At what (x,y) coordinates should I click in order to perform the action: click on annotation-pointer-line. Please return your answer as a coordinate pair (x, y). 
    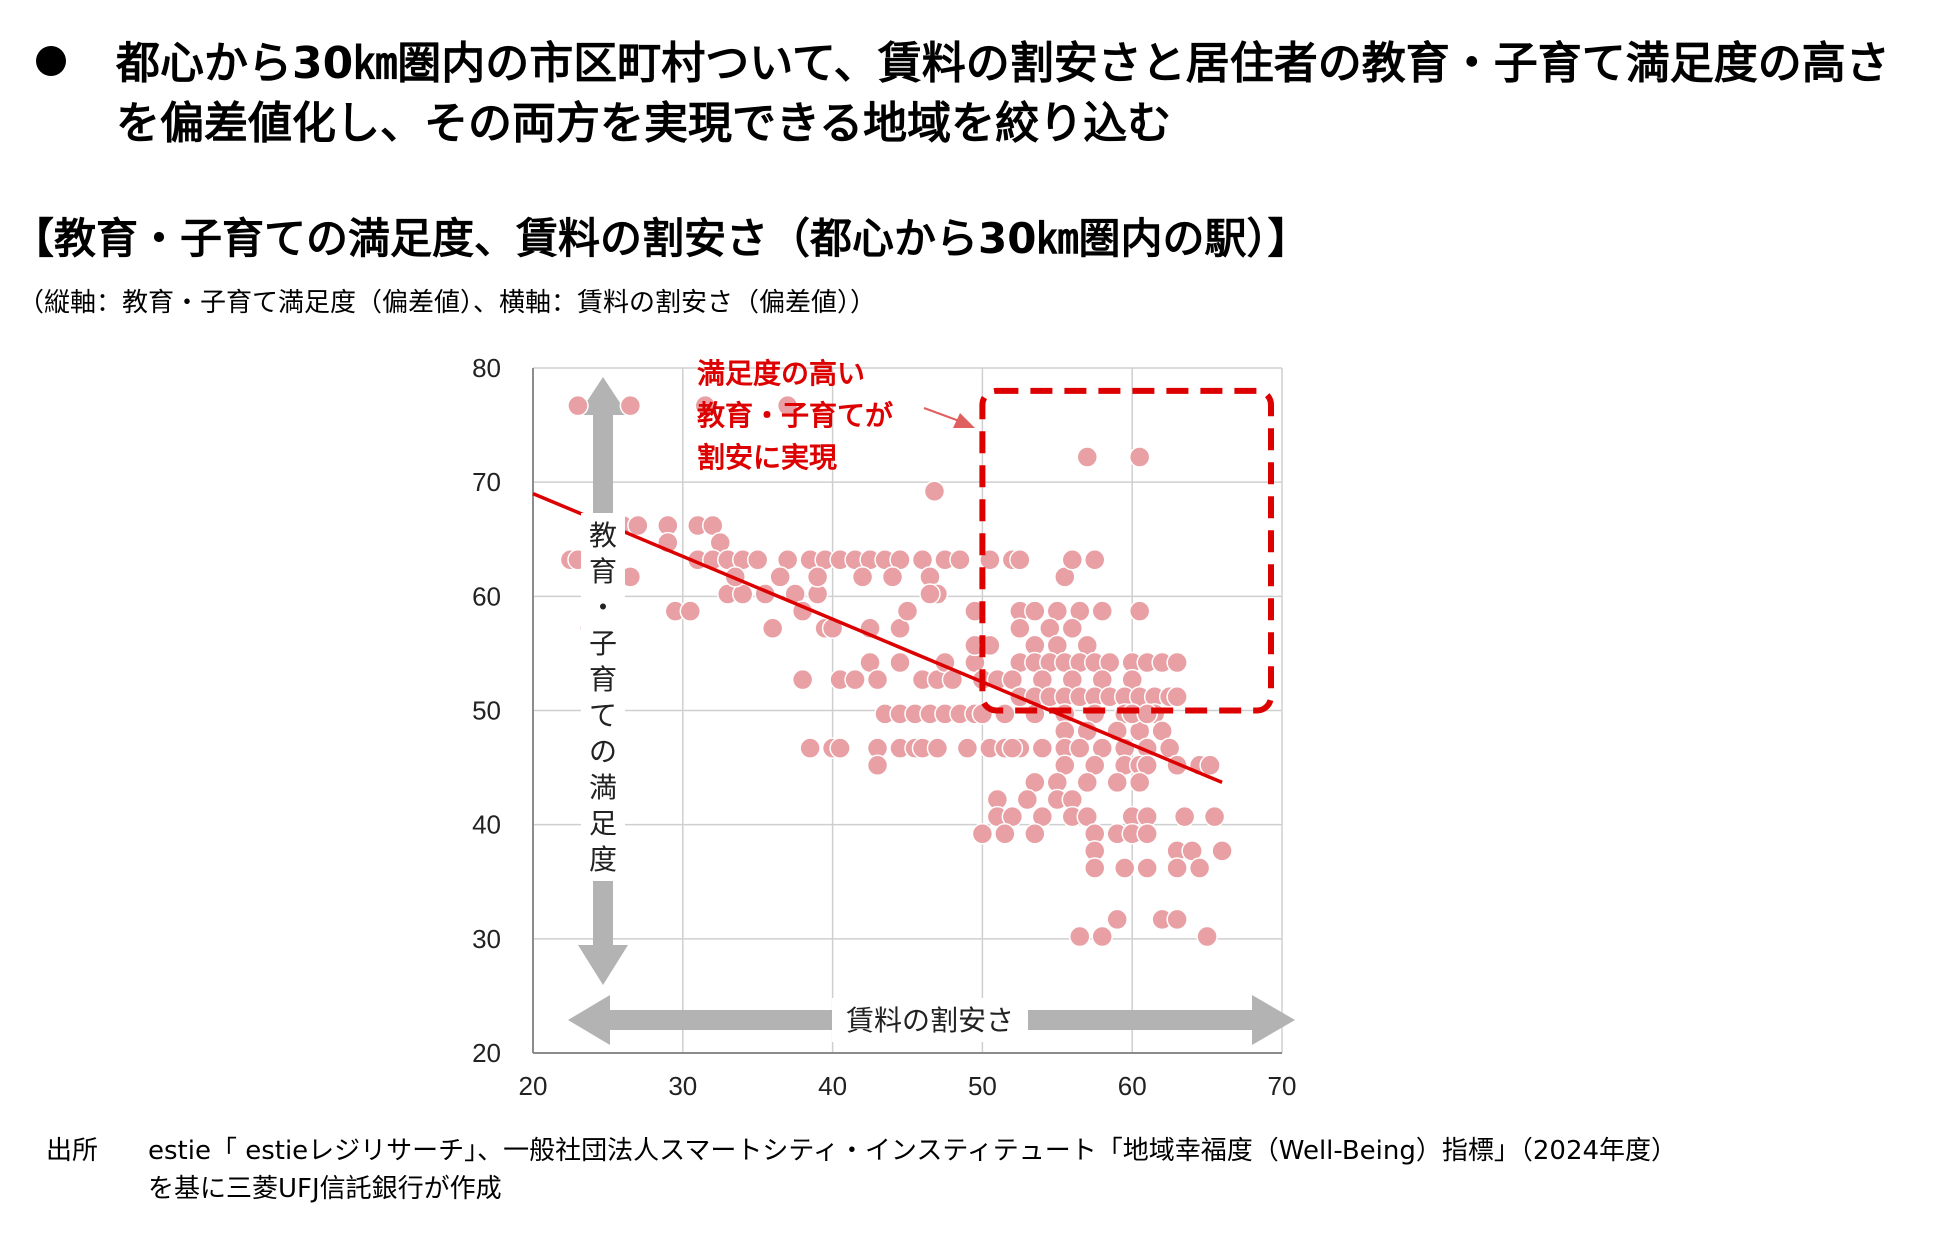
    Looking at the image, I should click on (943, 415).